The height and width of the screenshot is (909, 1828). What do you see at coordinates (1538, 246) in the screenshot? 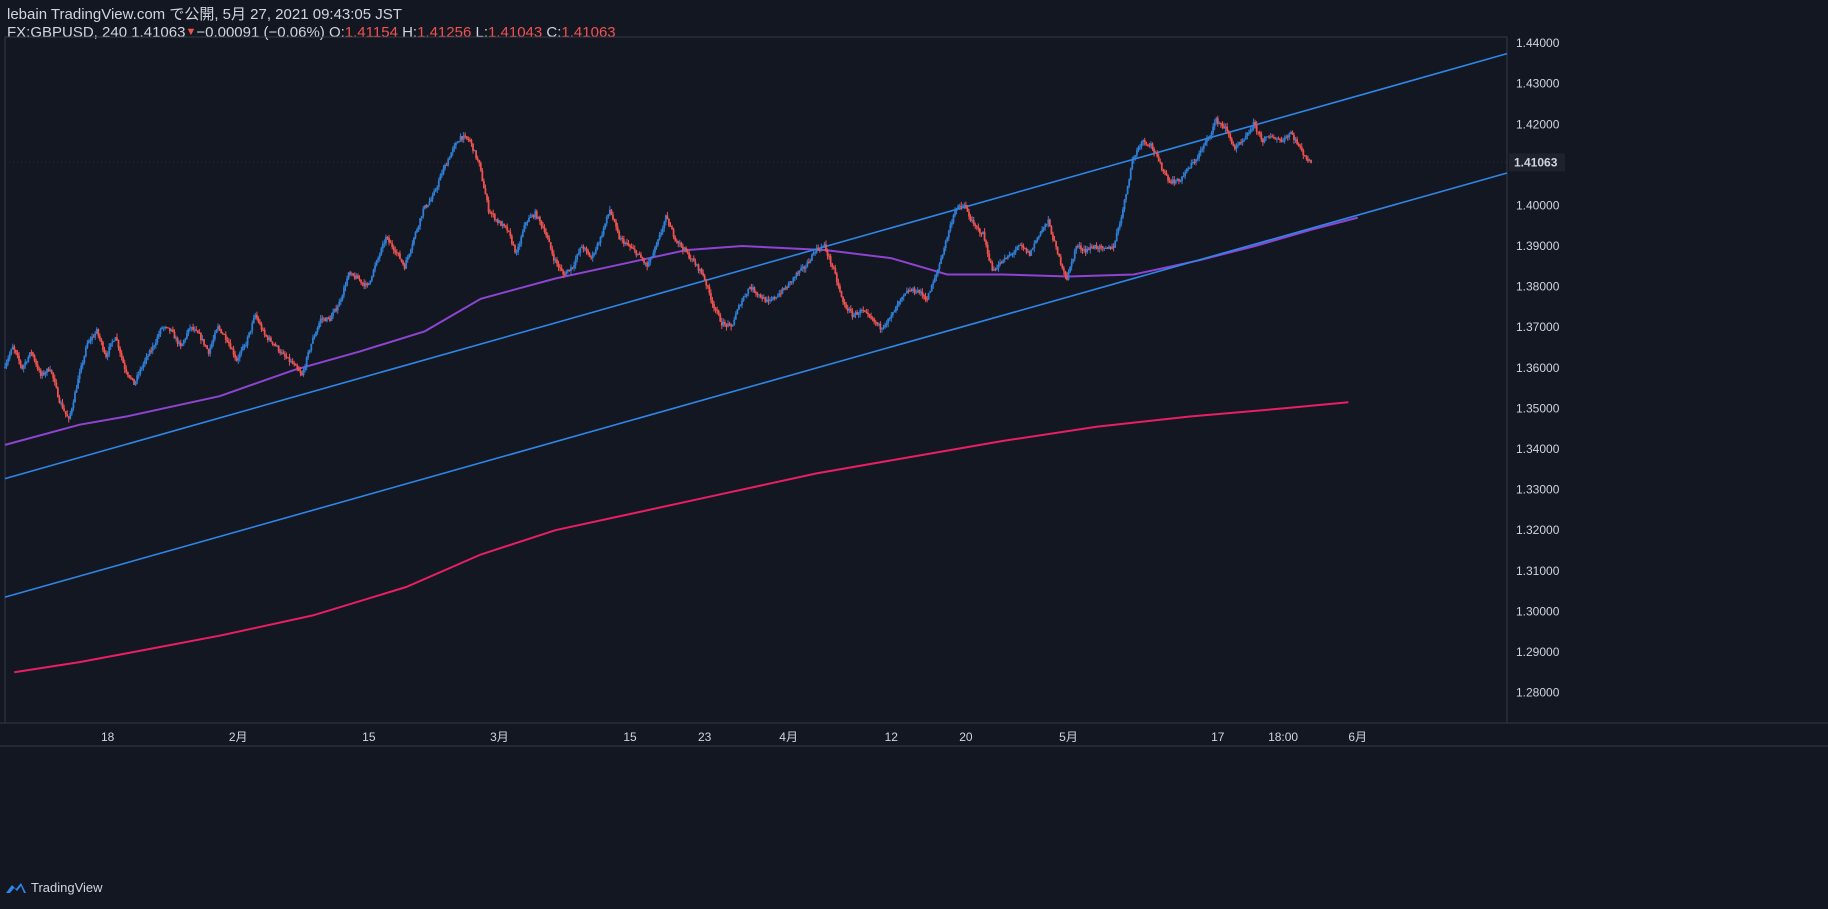
I see `price-tick-label: 1.39000` at bounding box center [1538, 246].